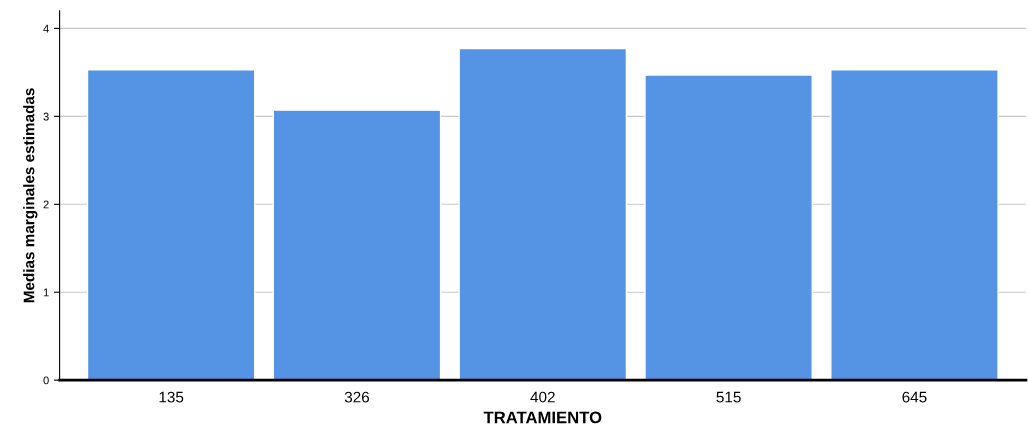 Image resolution: width=1028 pixels, height=432 pixels. I want to click on x-tick-label: 645, so click(914, 397).